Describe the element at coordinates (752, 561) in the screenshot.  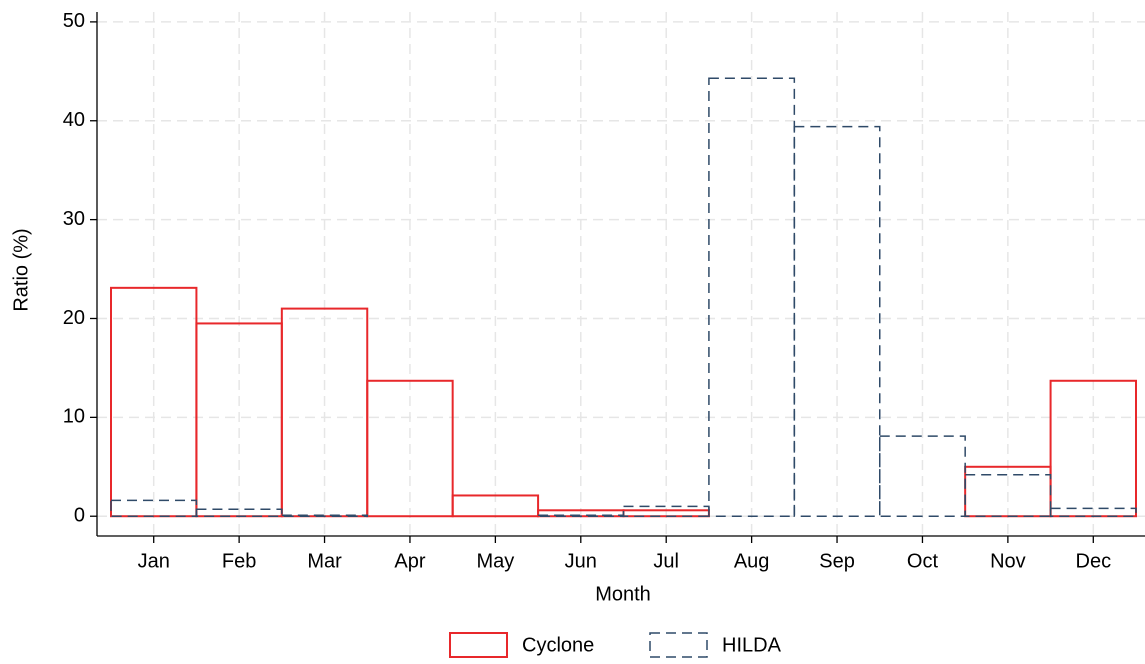
I see `x-tick-label: Aug` at that location.